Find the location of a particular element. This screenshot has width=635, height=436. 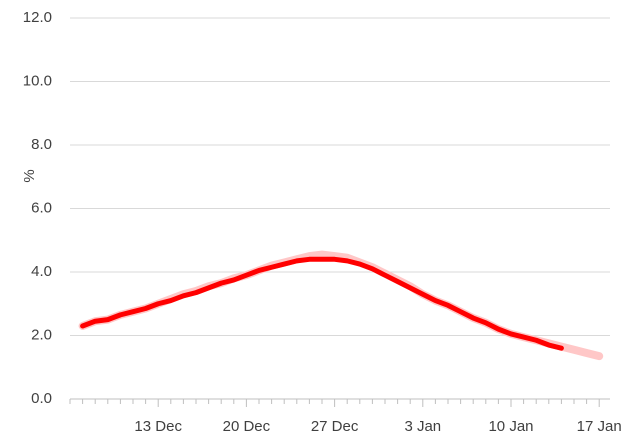

x-tick-label: 17 Jan is located at coordinates (599, 426).